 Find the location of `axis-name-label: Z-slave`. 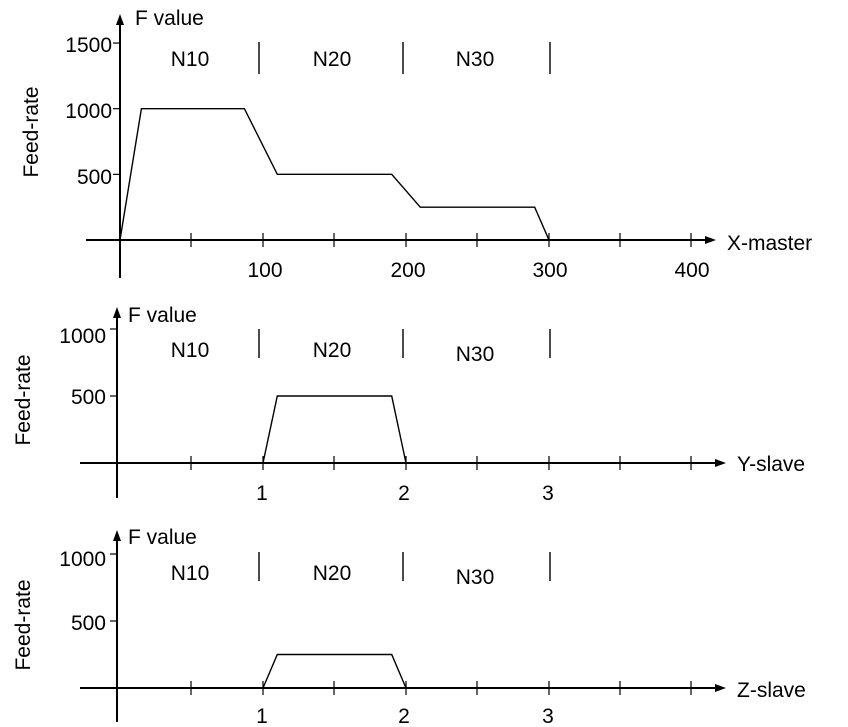

axis-name-label: Z-slave is located at coordinates (771, 690).